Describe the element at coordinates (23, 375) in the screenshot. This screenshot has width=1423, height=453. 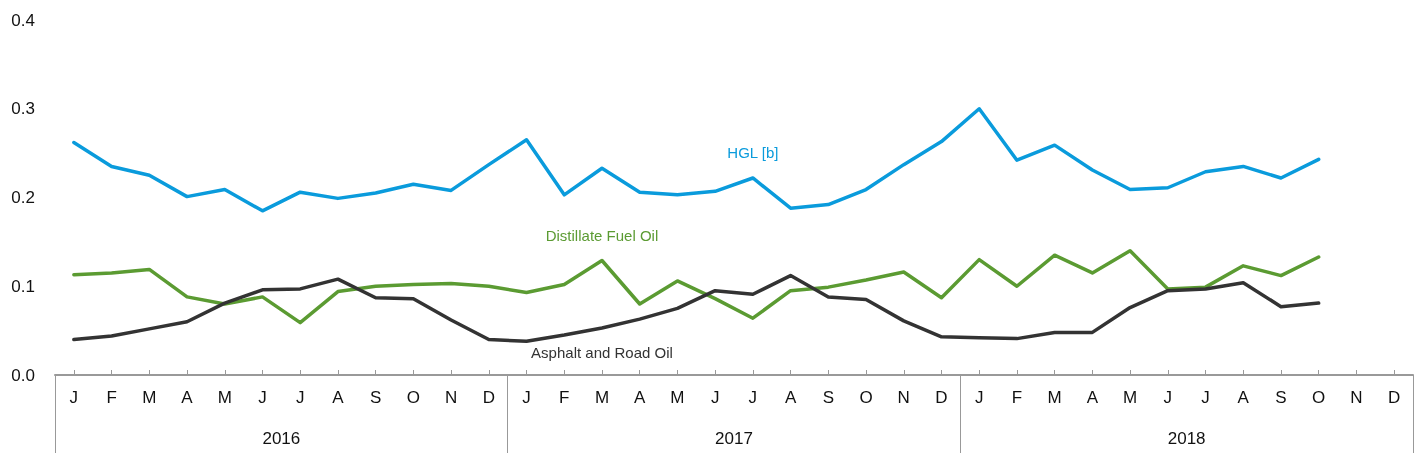
I see `y-tick-label: 0.0` at that location.